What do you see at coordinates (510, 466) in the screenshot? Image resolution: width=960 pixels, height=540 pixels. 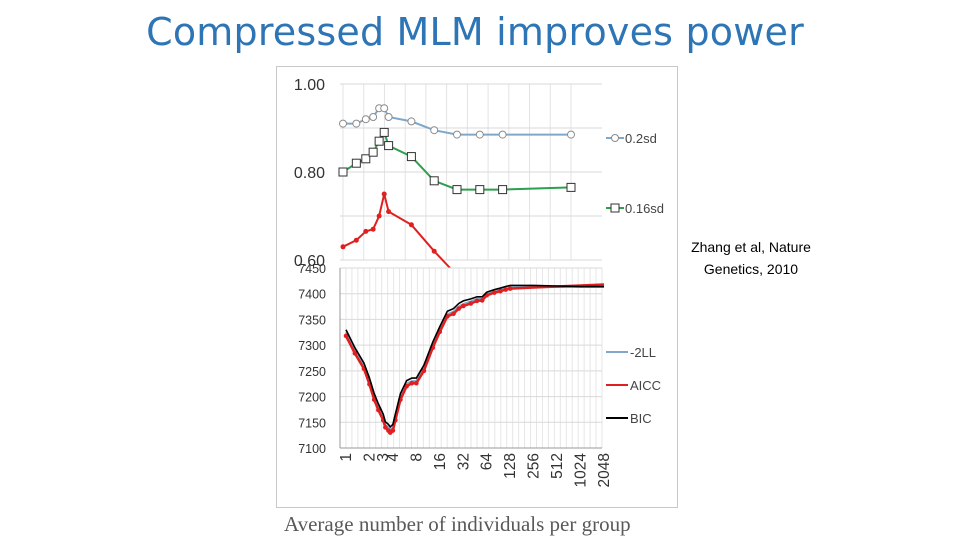 I see `x-tick-label: 128` at bounding box center [510, 466].